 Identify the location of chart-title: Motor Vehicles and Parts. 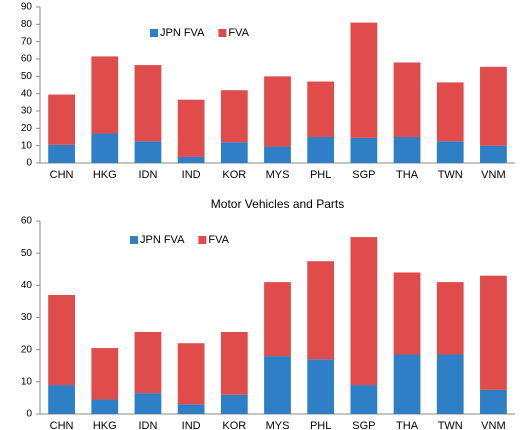
(277, 204).